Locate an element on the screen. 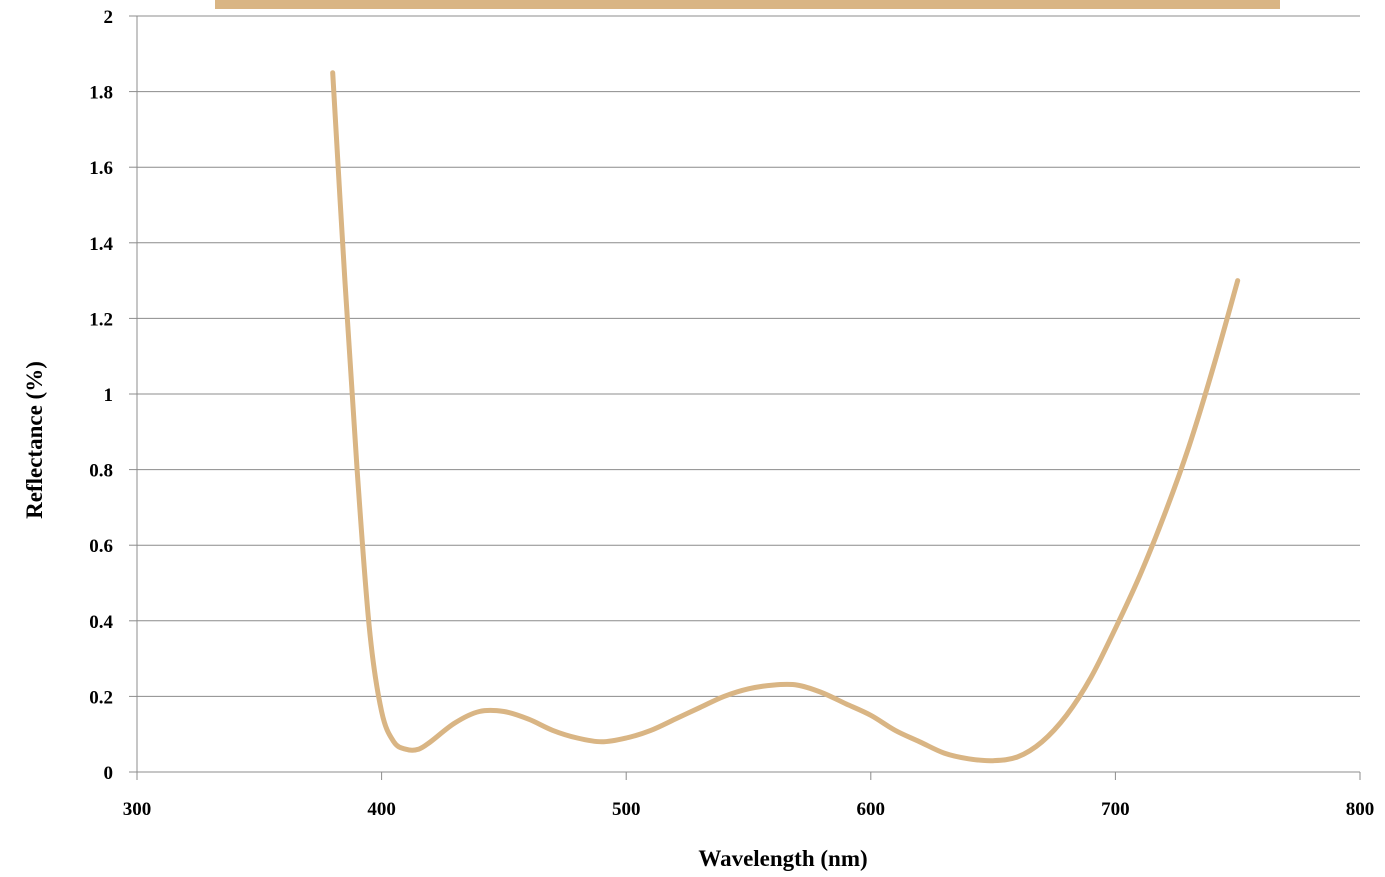 This screenshot has width=1385, height=877. x-axis-title: Wavelength (nm) is located at coordinates (782, 858).